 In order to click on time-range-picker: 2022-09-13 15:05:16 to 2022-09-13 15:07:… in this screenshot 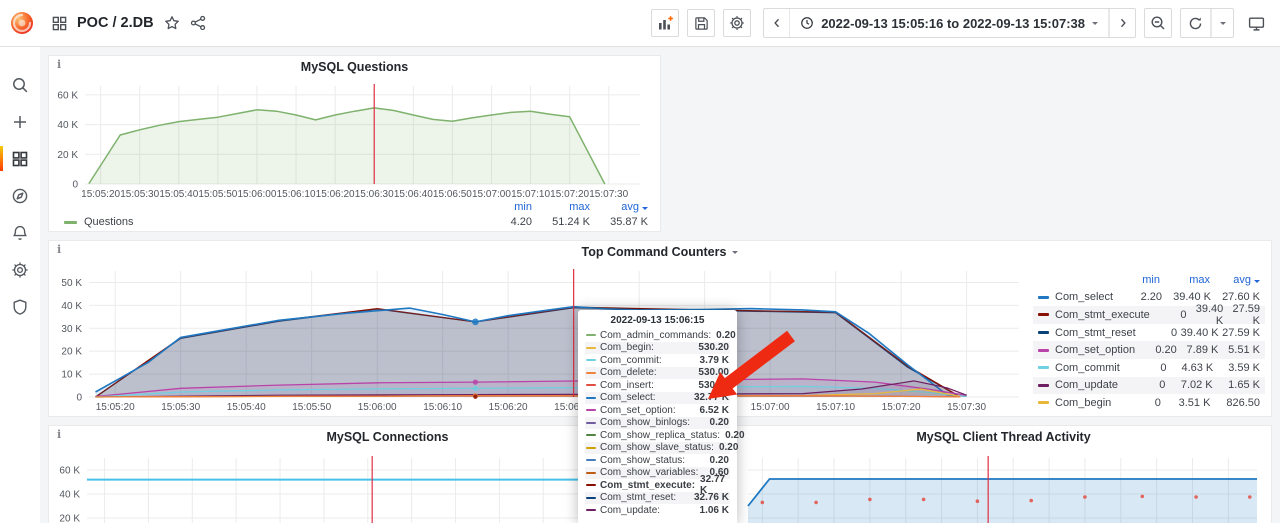, I will do `click(949, 23)`.